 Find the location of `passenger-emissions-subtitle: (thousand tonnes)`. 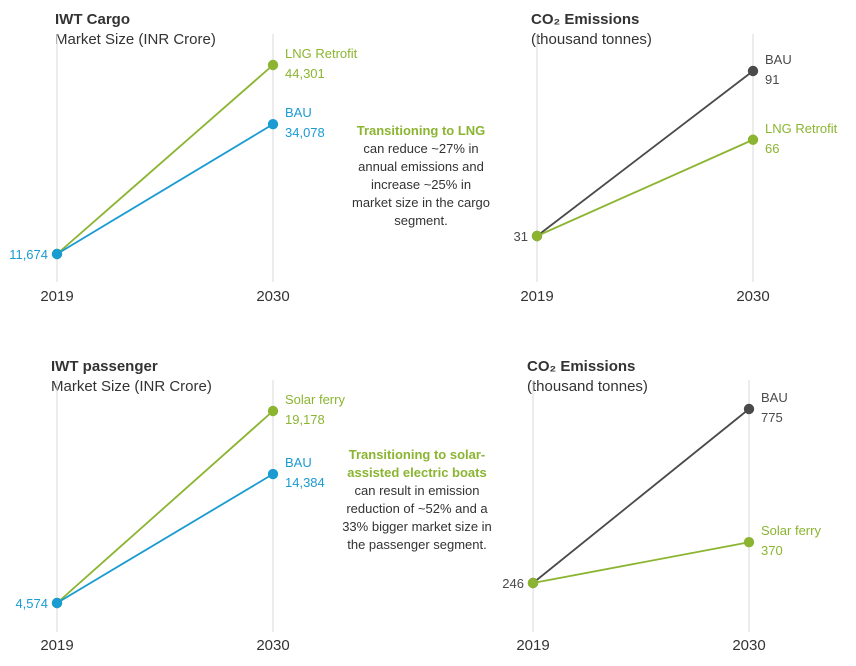

passenger-emissions-subtitle: (thousand tonnes) is located at coordinates (587, 386).